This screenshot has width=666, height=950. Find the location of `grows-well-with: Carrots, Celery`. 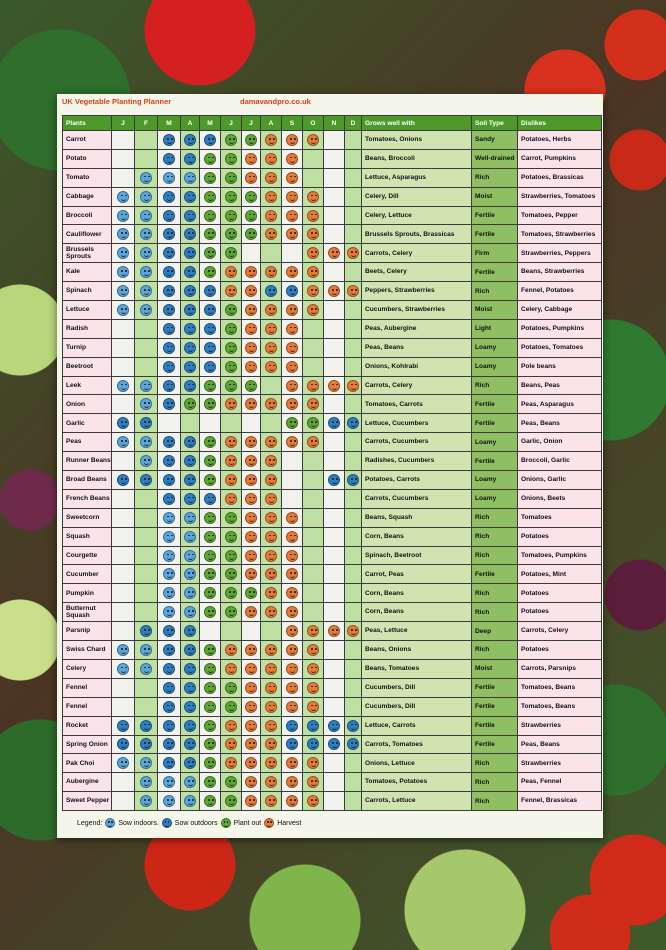

grows-well-with: Carrots, Celery is located at coordinates (416, 385).